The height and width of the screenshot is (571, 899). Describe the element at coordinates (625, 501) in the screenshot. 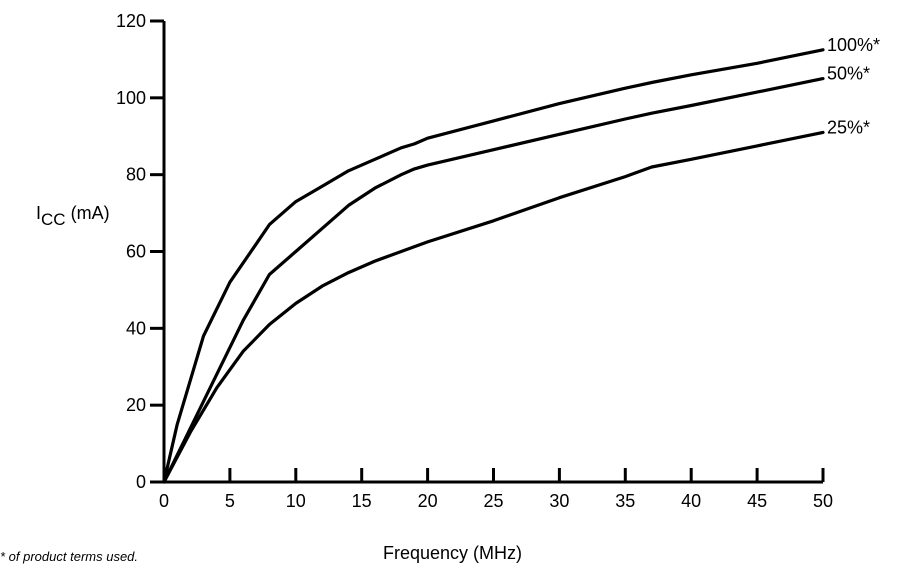

I see `x-tick-label: 35` at that location.